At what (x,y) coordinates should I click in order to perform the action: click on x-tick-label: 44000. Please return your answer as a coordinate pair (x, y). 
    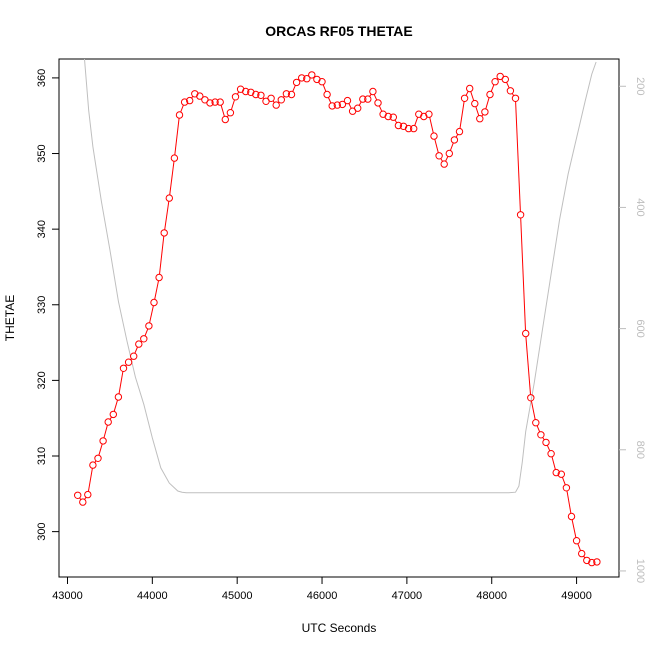
    Looking at the image, I should click on (152, 596).